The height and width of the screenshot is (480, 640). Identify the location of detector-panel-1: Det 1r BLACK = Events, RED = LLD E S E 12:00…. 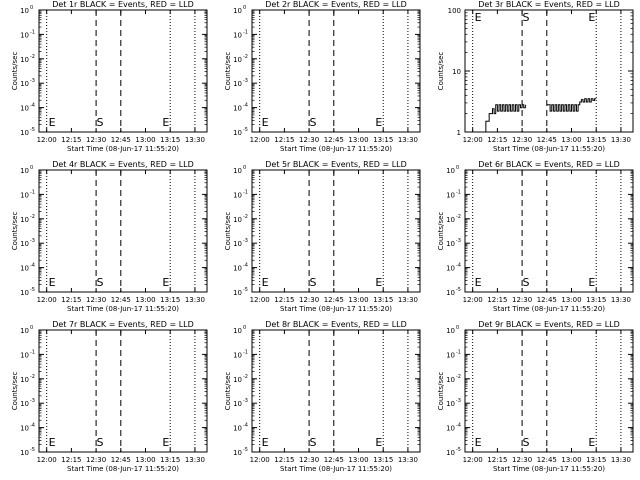
(109, 76).